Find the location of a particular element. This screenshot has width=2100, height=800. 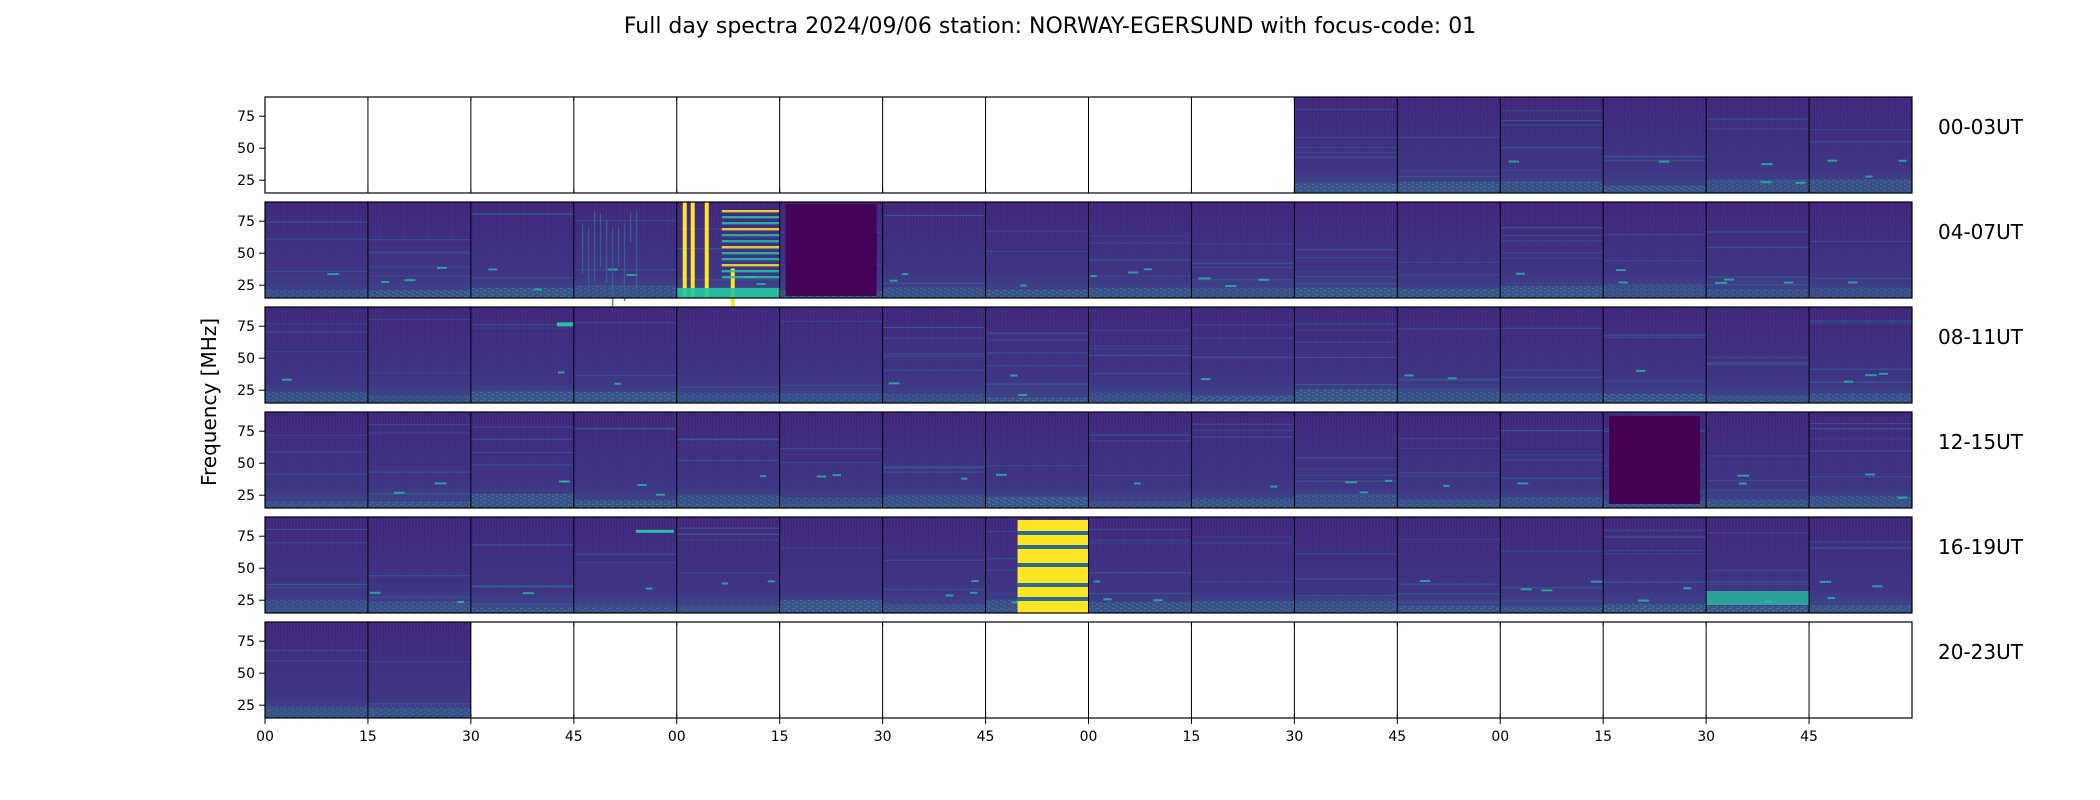

spectra-row: 25 50 75 04-07UT is located at coordinates (1130, 264).